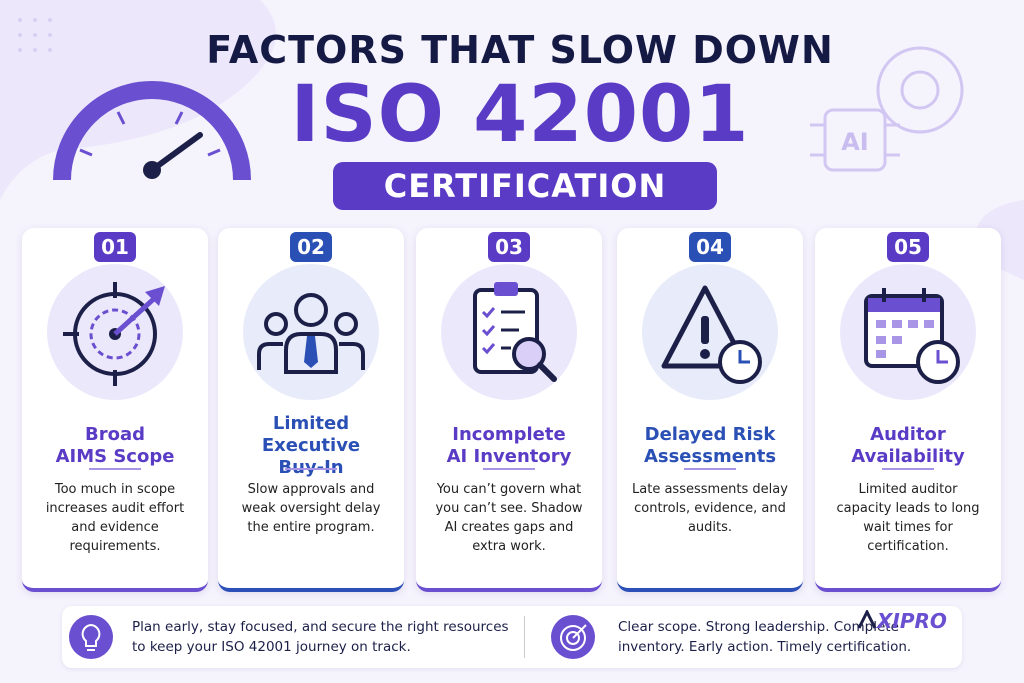  I want to click on card-title: Limited Executive Buy-In, so click(311, 445).